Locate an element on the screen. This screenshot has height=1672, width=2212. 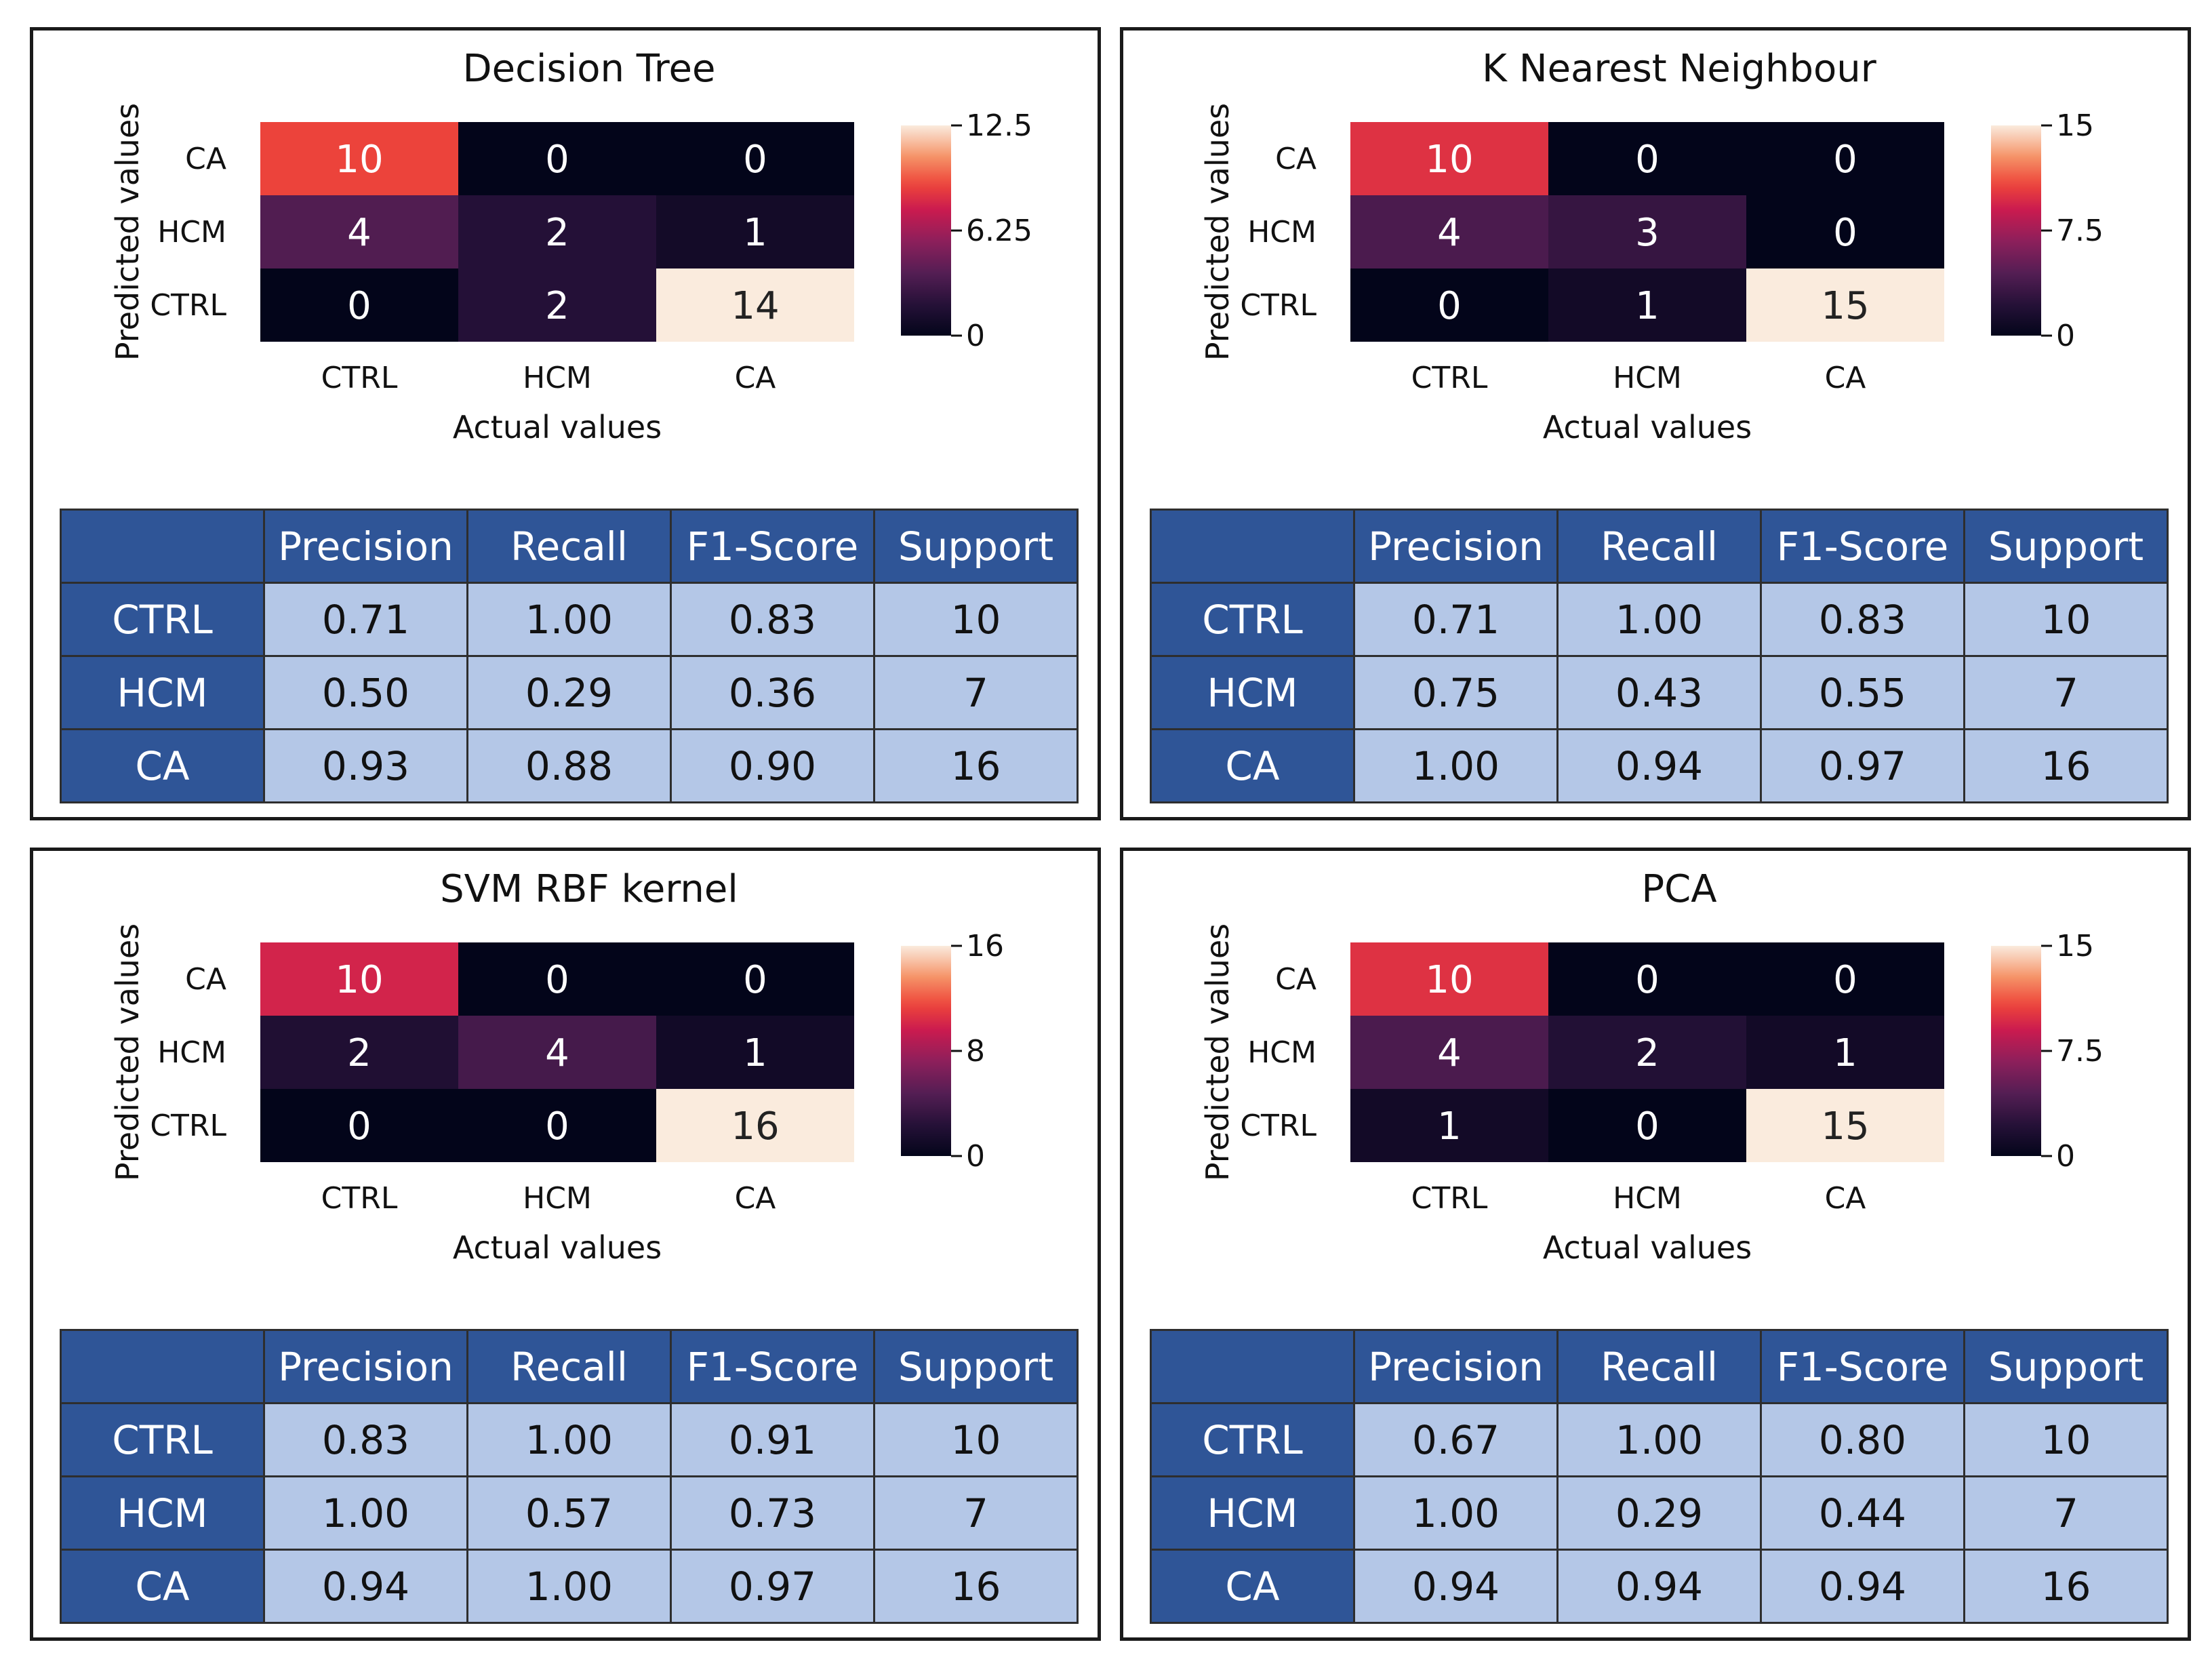
cell-value-label: 16 is located at coordinates (755, 1126).